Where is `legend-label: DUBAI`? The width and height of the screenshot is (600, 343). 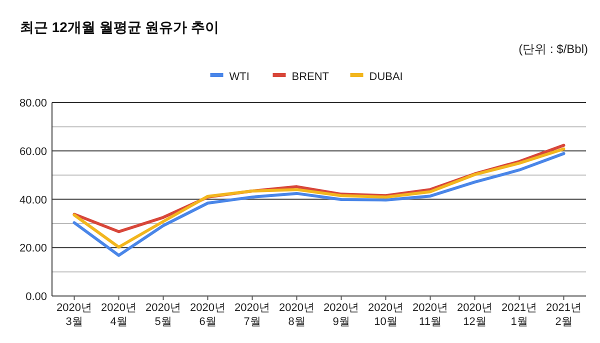 legend-label: DUBAI is located at coordinates (386, 77).